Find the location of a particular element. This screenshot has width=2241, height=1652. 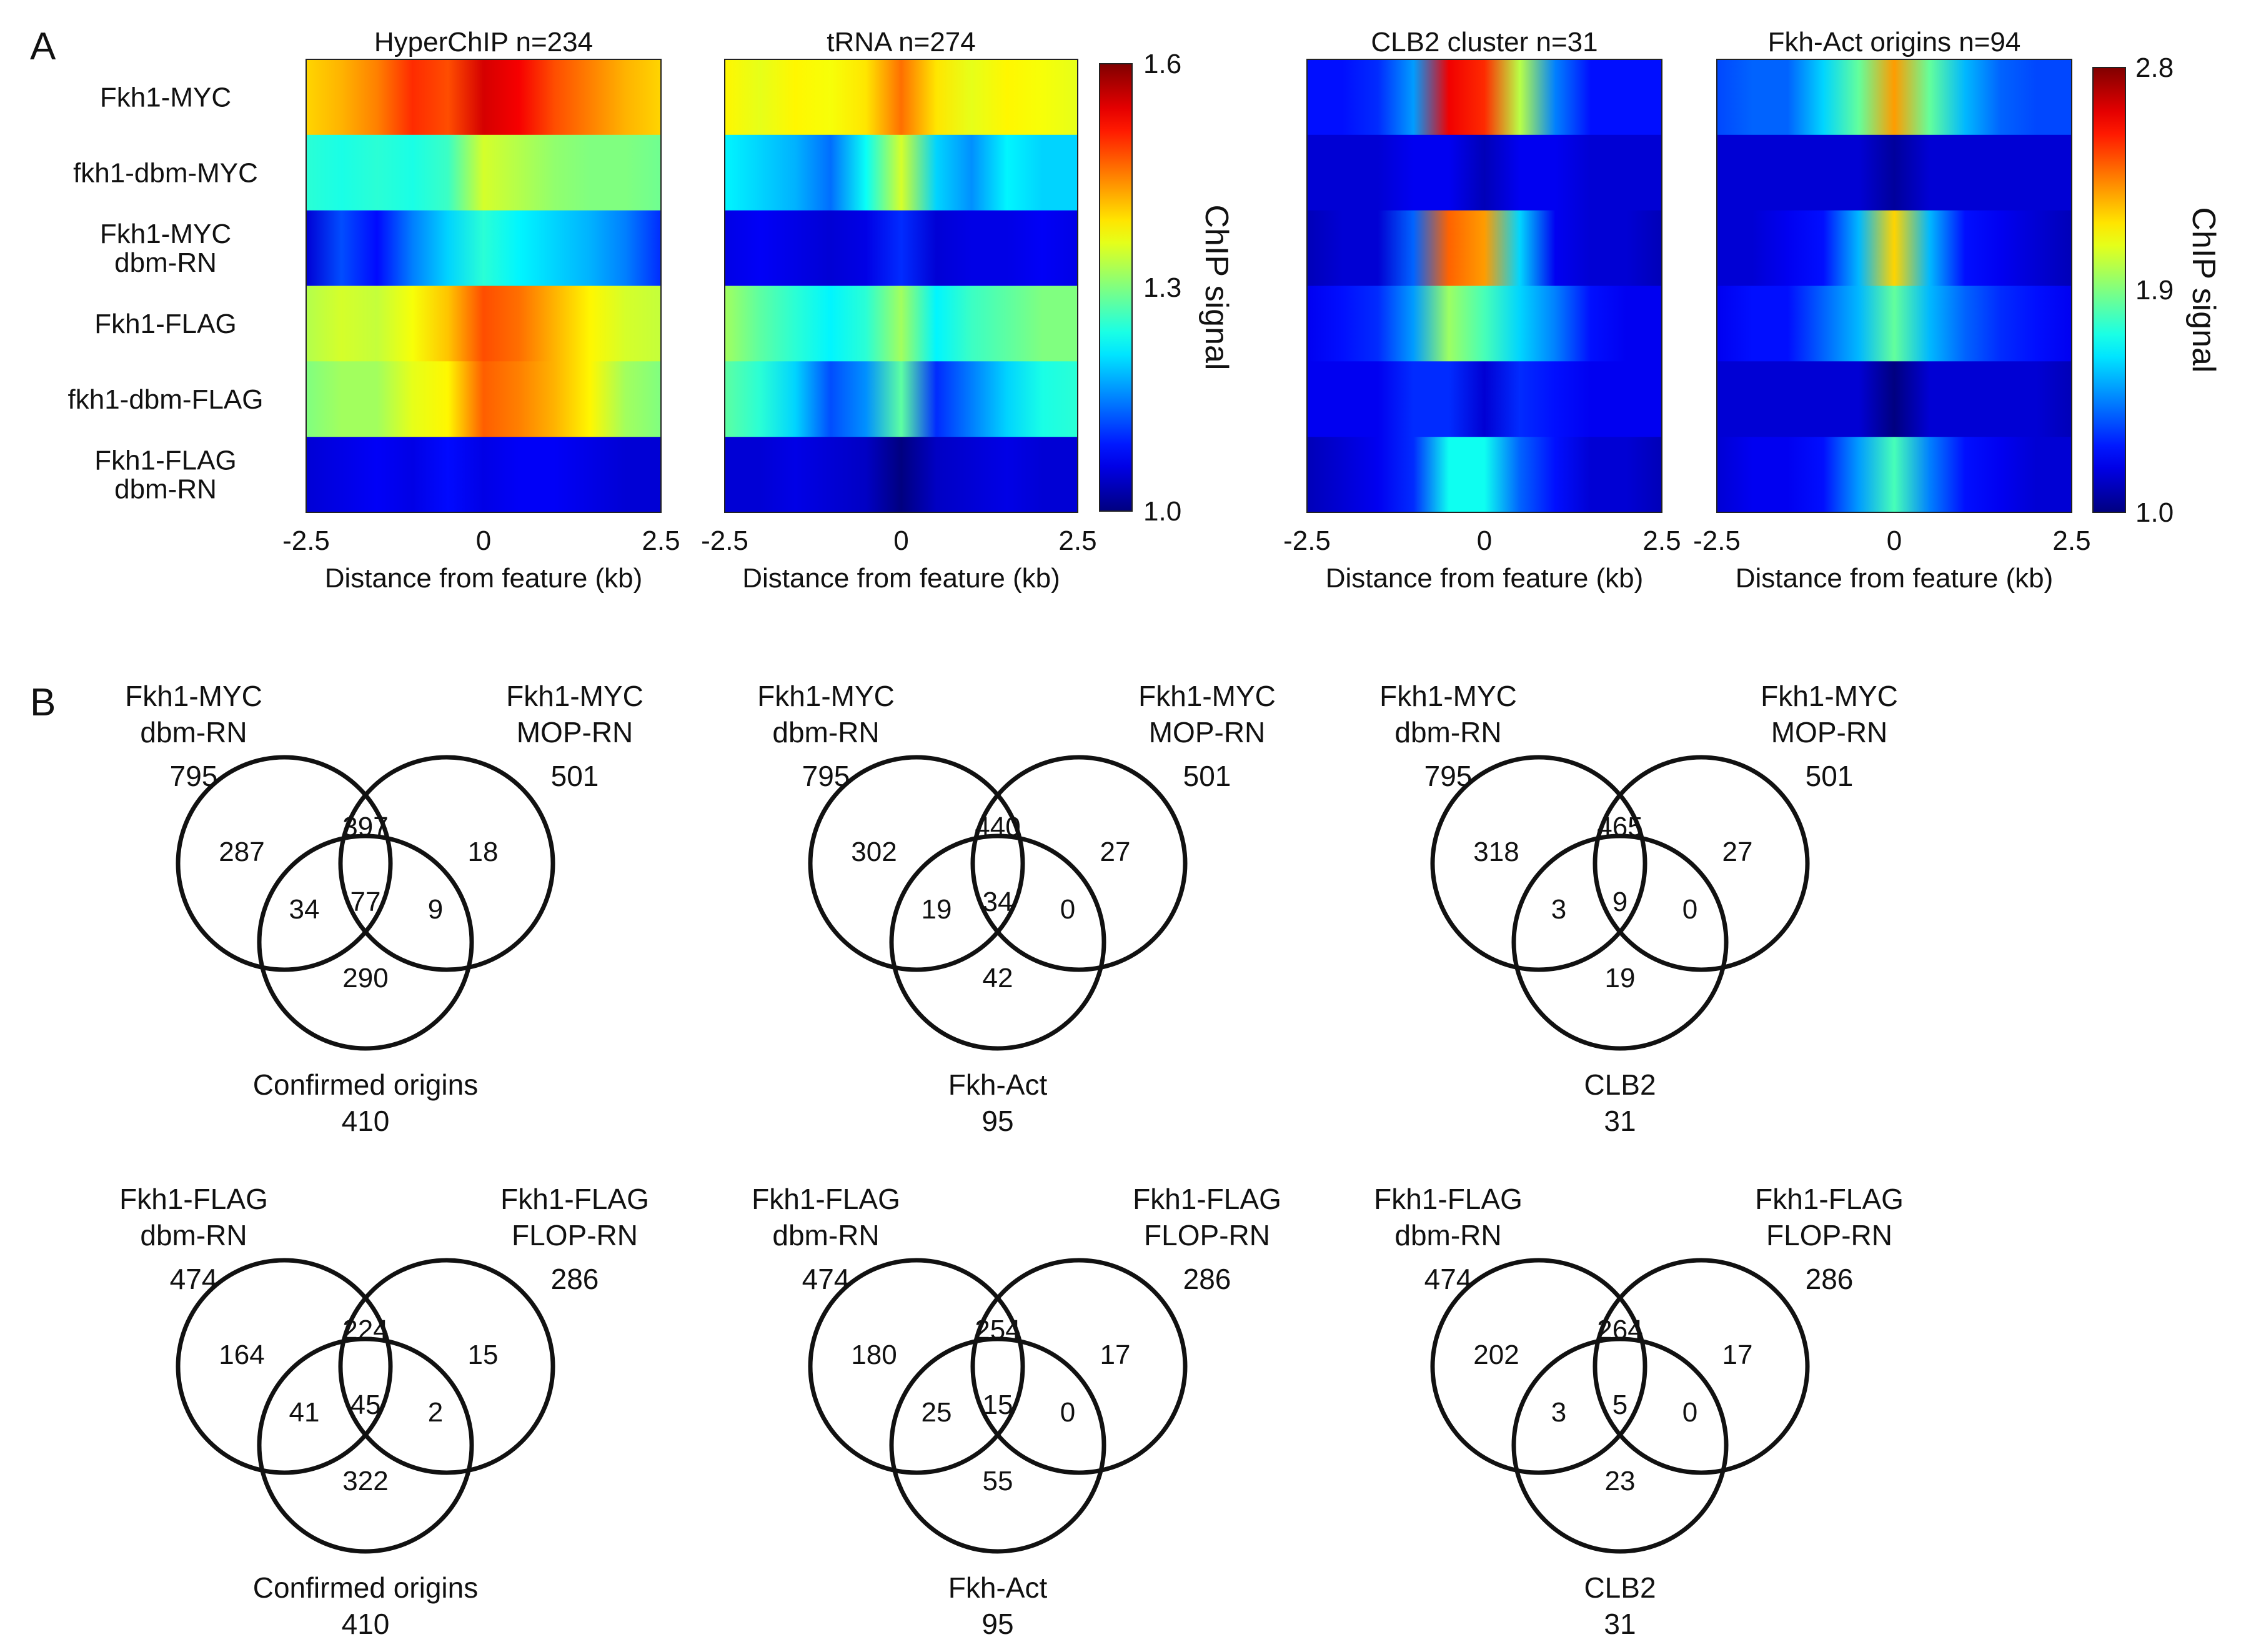

venn-count-r: 18 is located at coordinates (484, 852).